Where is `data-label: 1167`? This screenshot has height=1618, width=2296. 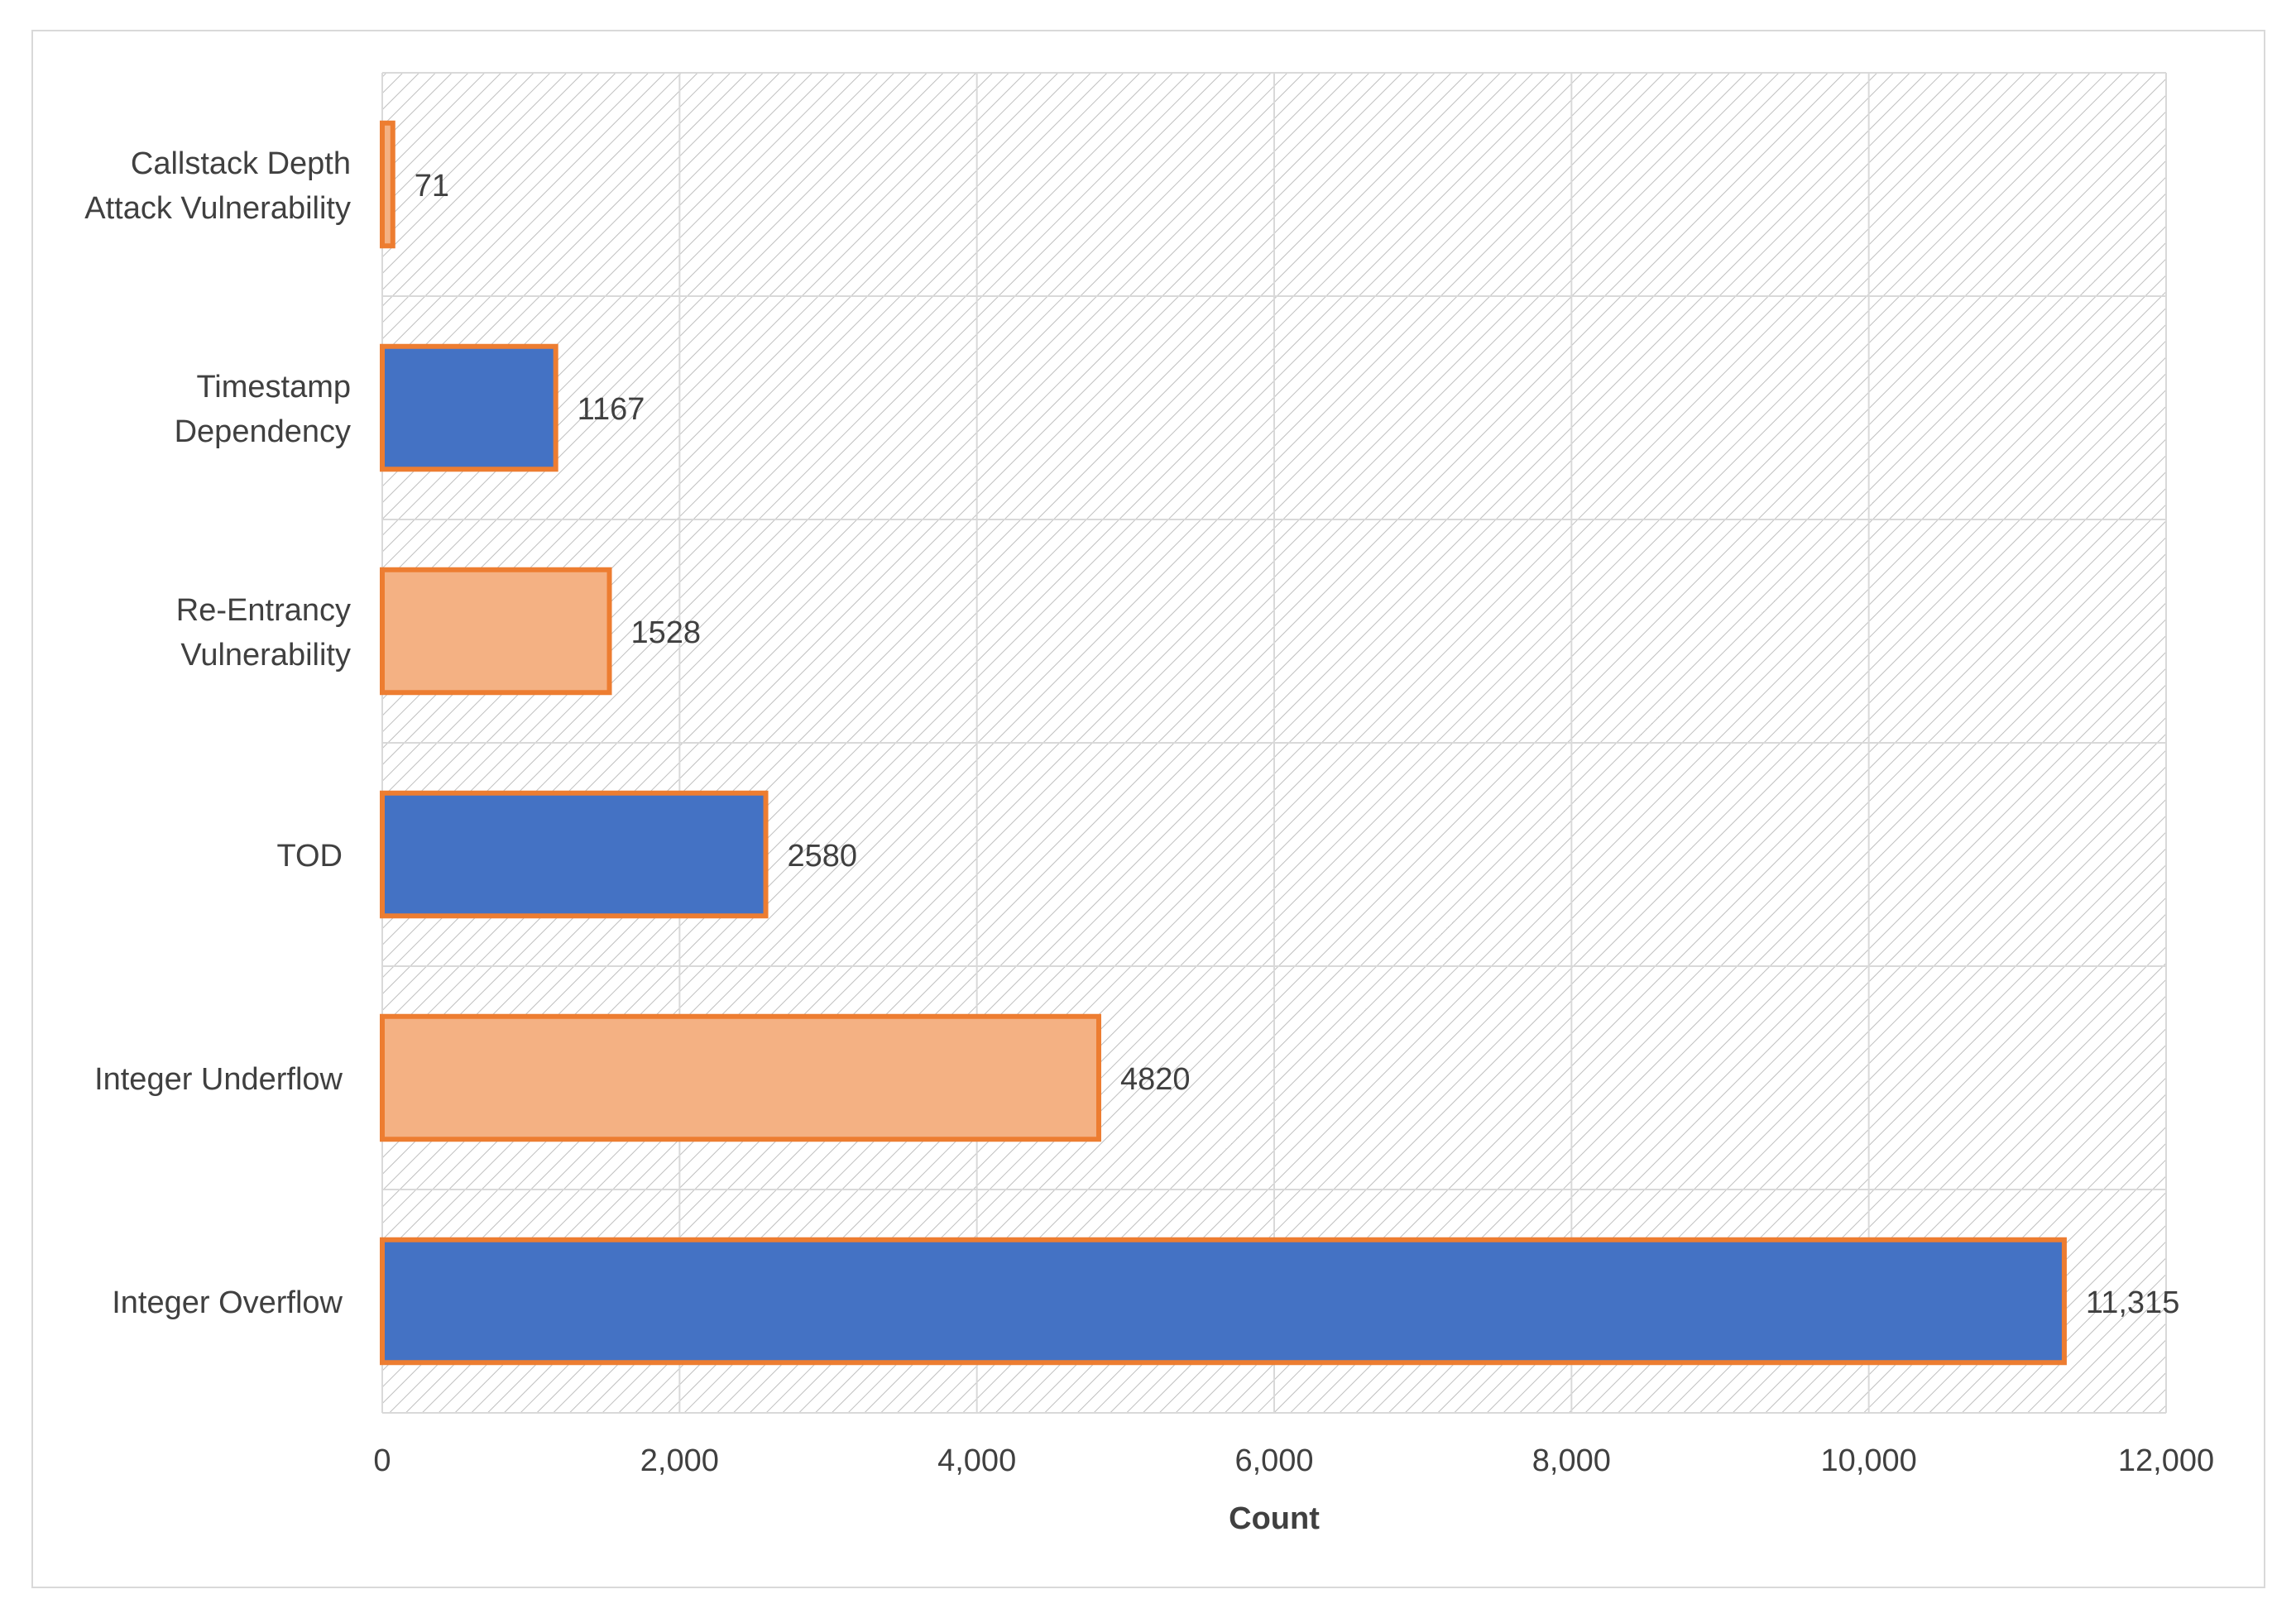 data-label: 1167 is located at coordinates (611, 409).